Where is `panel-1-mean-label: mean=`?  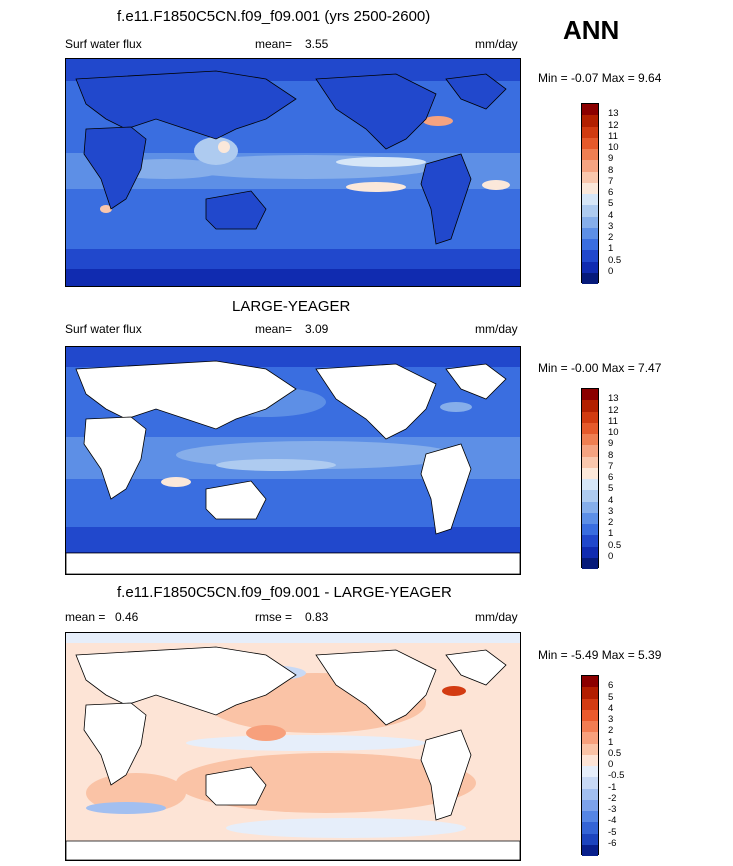 panel-1-mean-label: mean= is located at coordinates (274, 44).